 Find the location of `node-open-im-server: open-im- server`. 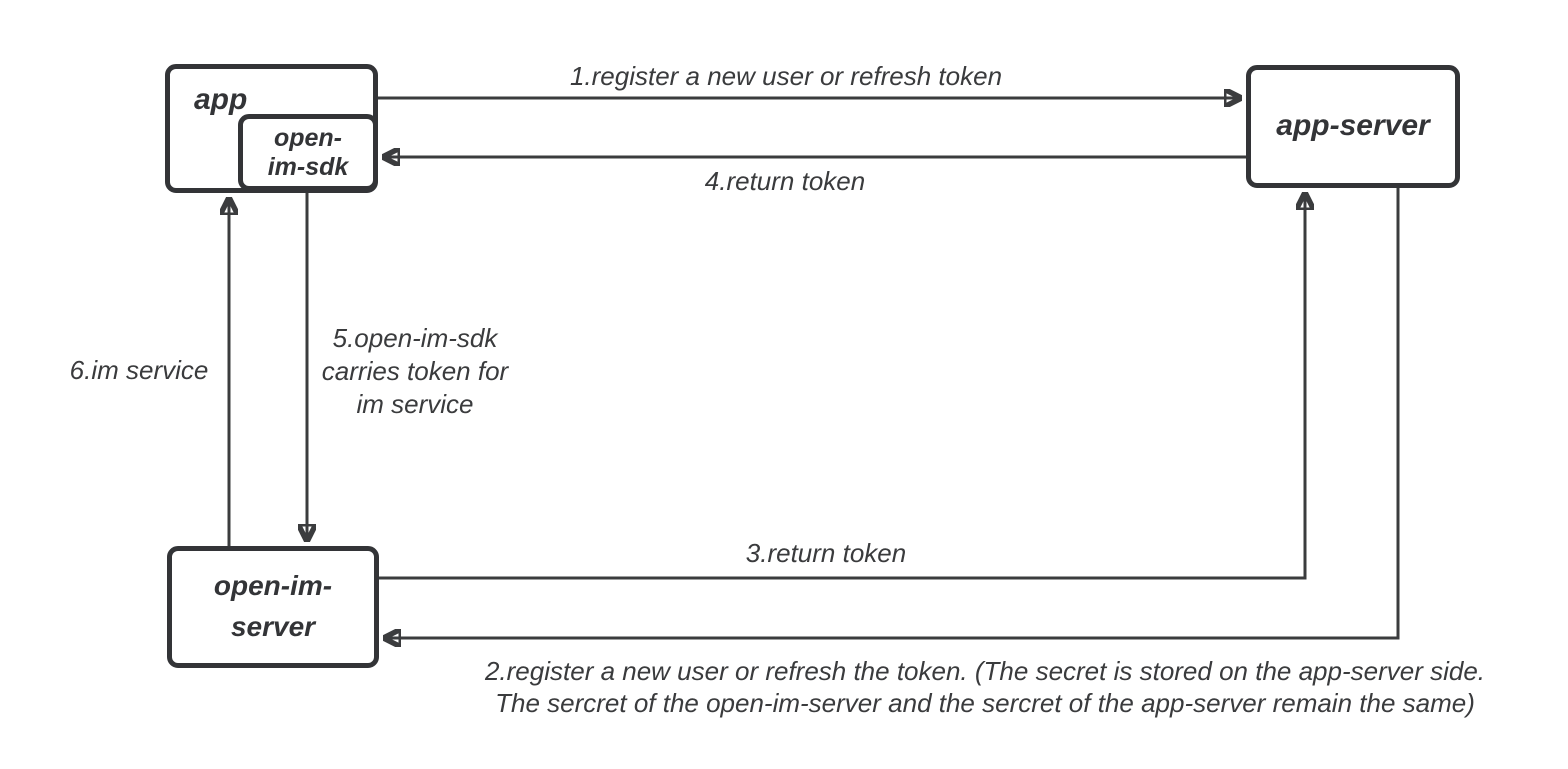

node-open-im-server: open-im- server is located at coordinates (273, 607).